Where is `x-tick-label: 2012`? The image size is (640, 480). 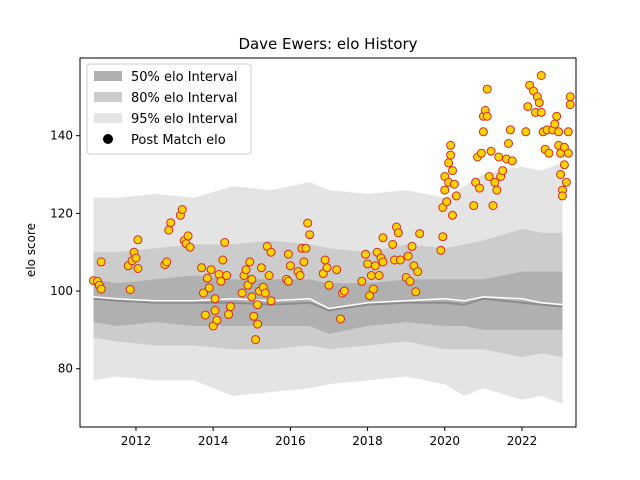 x-tick-label: 2012 is located at coordinates (136, 441).